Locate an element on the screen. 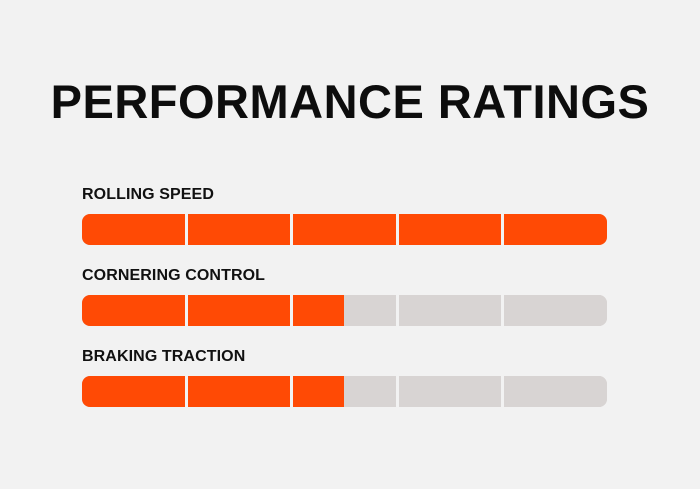 This screenshot has width=700, height=489. rating-braking-traction: BRAKING TRACTION is located at coordinates (344, 385).